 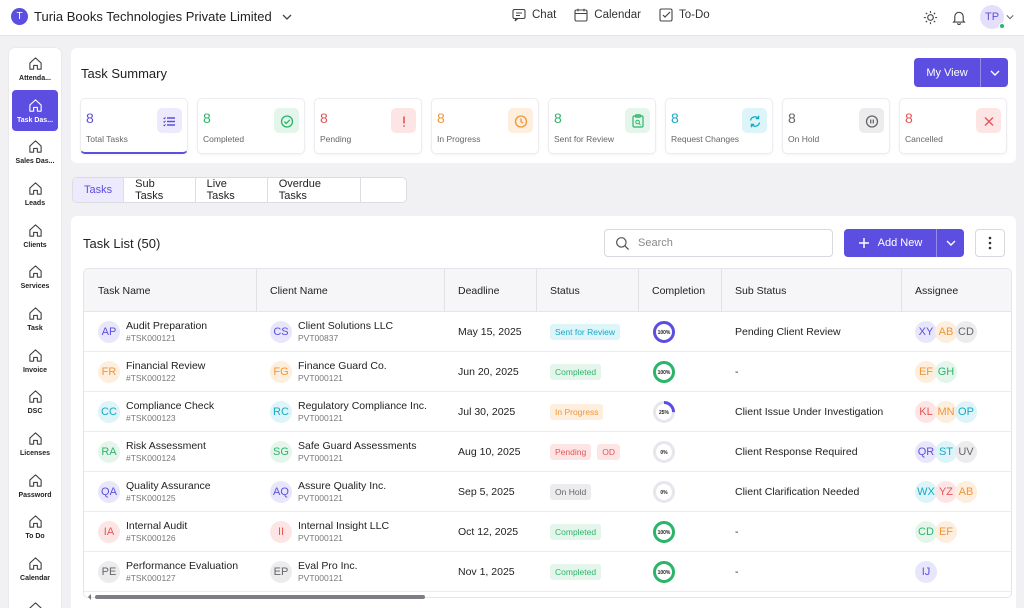 I want to click on status-badge: In Progress, so click(x=577, y=412).